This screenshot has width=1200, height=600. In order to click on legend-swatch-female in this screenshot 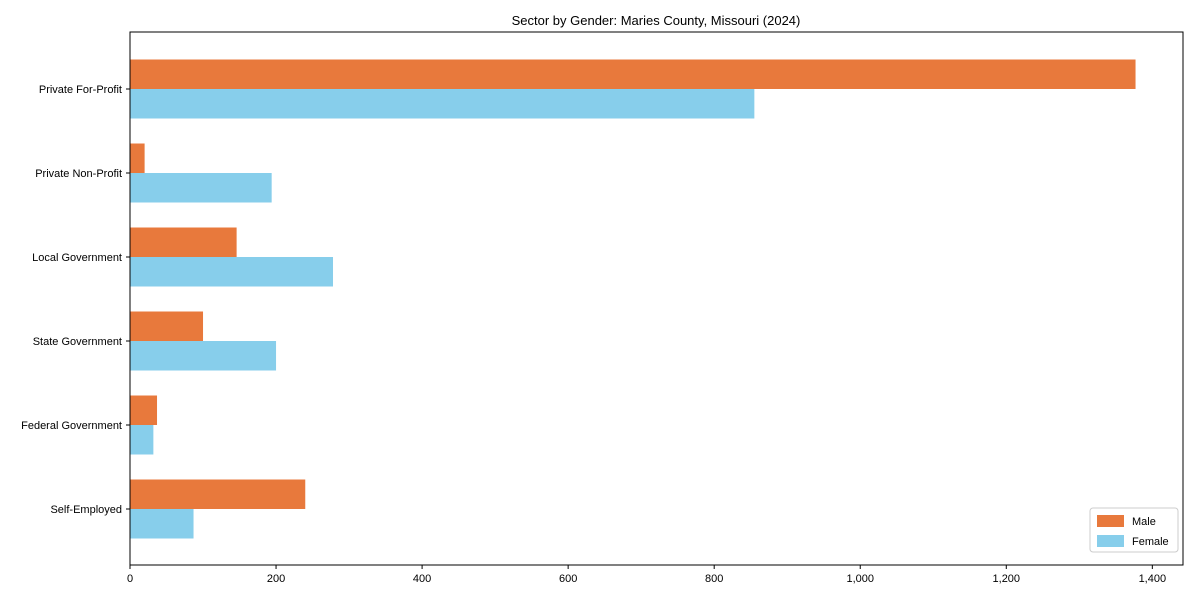, I will do `click(1110, 541)`.